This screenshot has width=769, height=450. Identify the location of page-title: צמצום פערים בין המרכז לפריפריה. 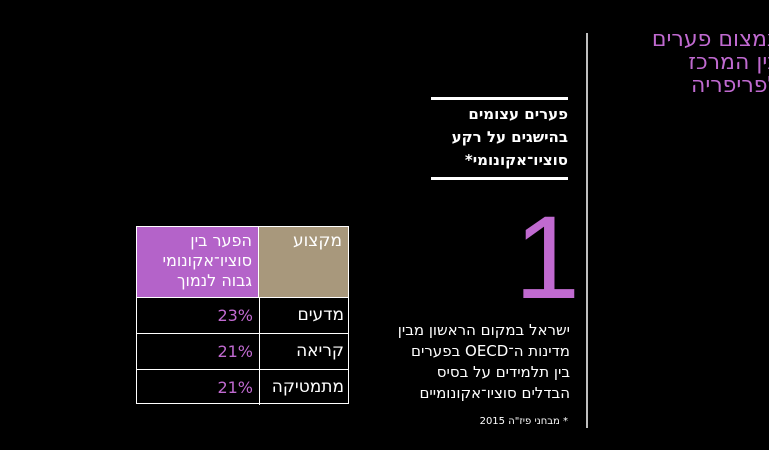
(710, 63).